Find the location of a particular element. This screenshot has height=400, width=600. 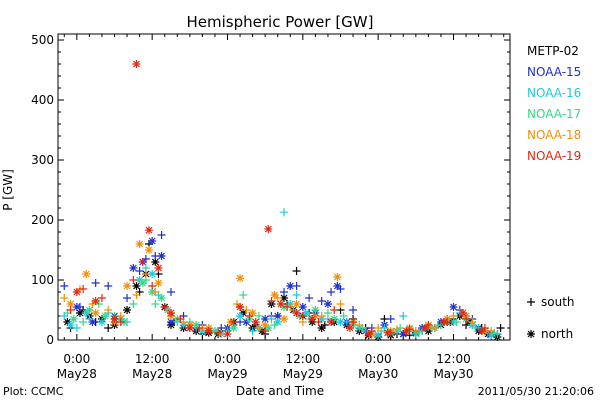

legend-entry-noaa-16: NOAA-16 is located at coordinates (554, 93).